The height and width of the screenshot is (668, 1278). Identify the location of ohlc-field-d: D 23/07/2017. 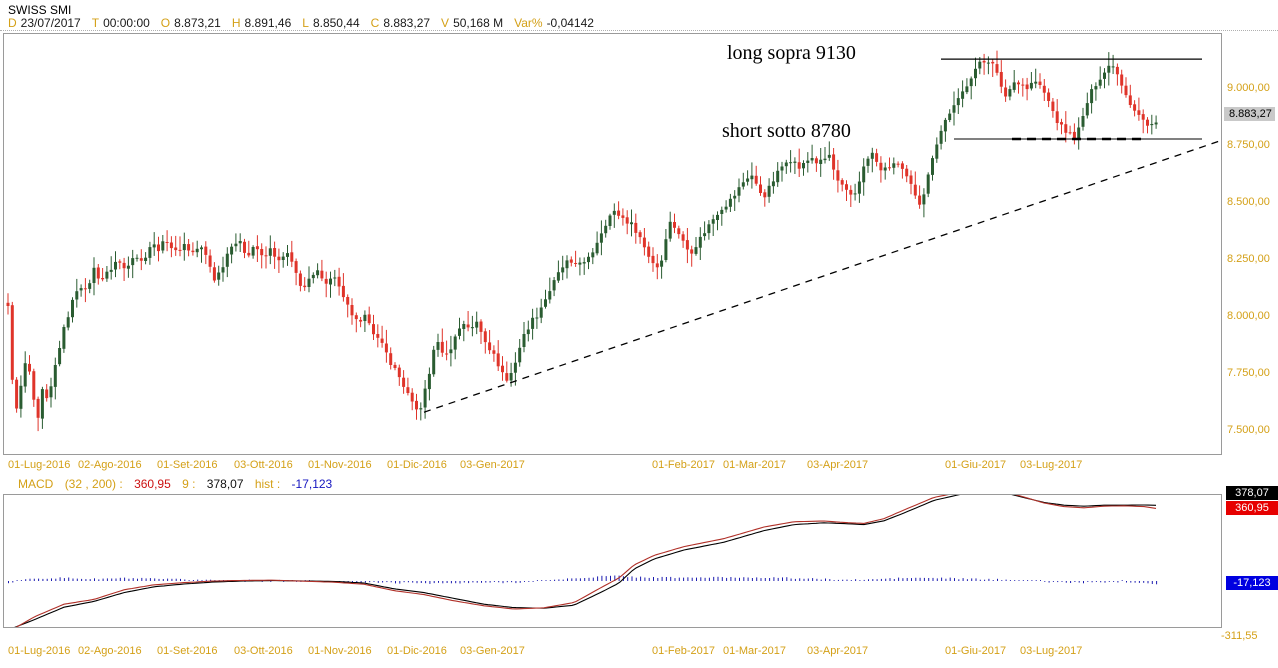
(44, 23).